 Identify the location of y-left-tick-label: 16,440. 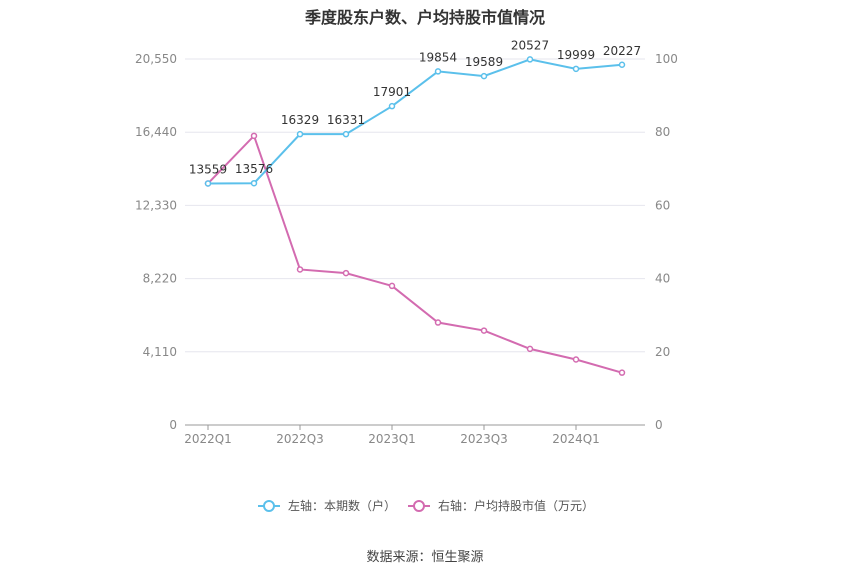
(156, 132).